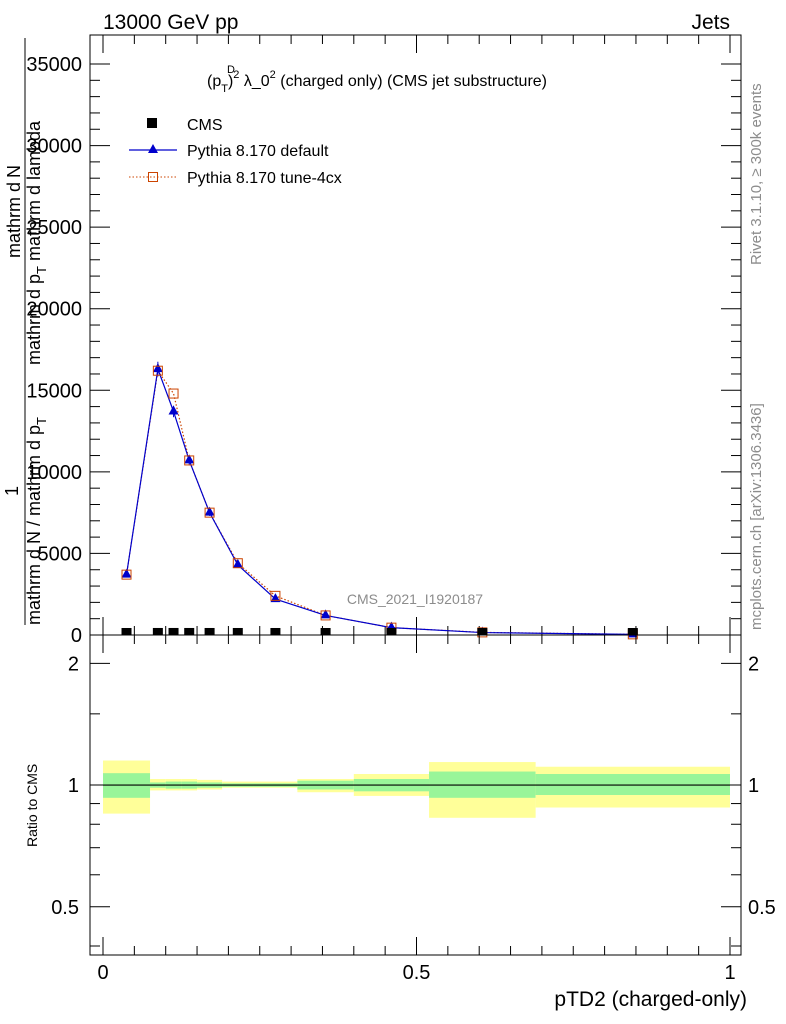 The image size is (786, 1024). I want to click on main-y-tick-label: 25000, so click(54, 228).